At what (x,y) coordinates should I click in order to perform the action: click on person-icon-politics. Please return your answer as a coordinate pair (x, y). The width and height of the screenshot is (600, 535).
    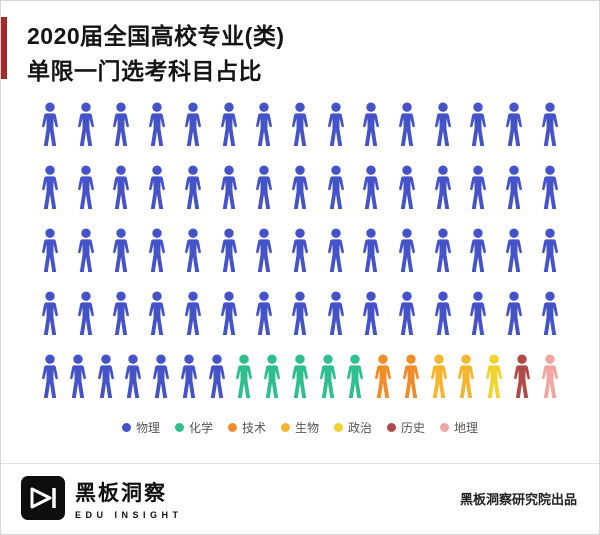
    Looking at the image, I should click on (494, 376).